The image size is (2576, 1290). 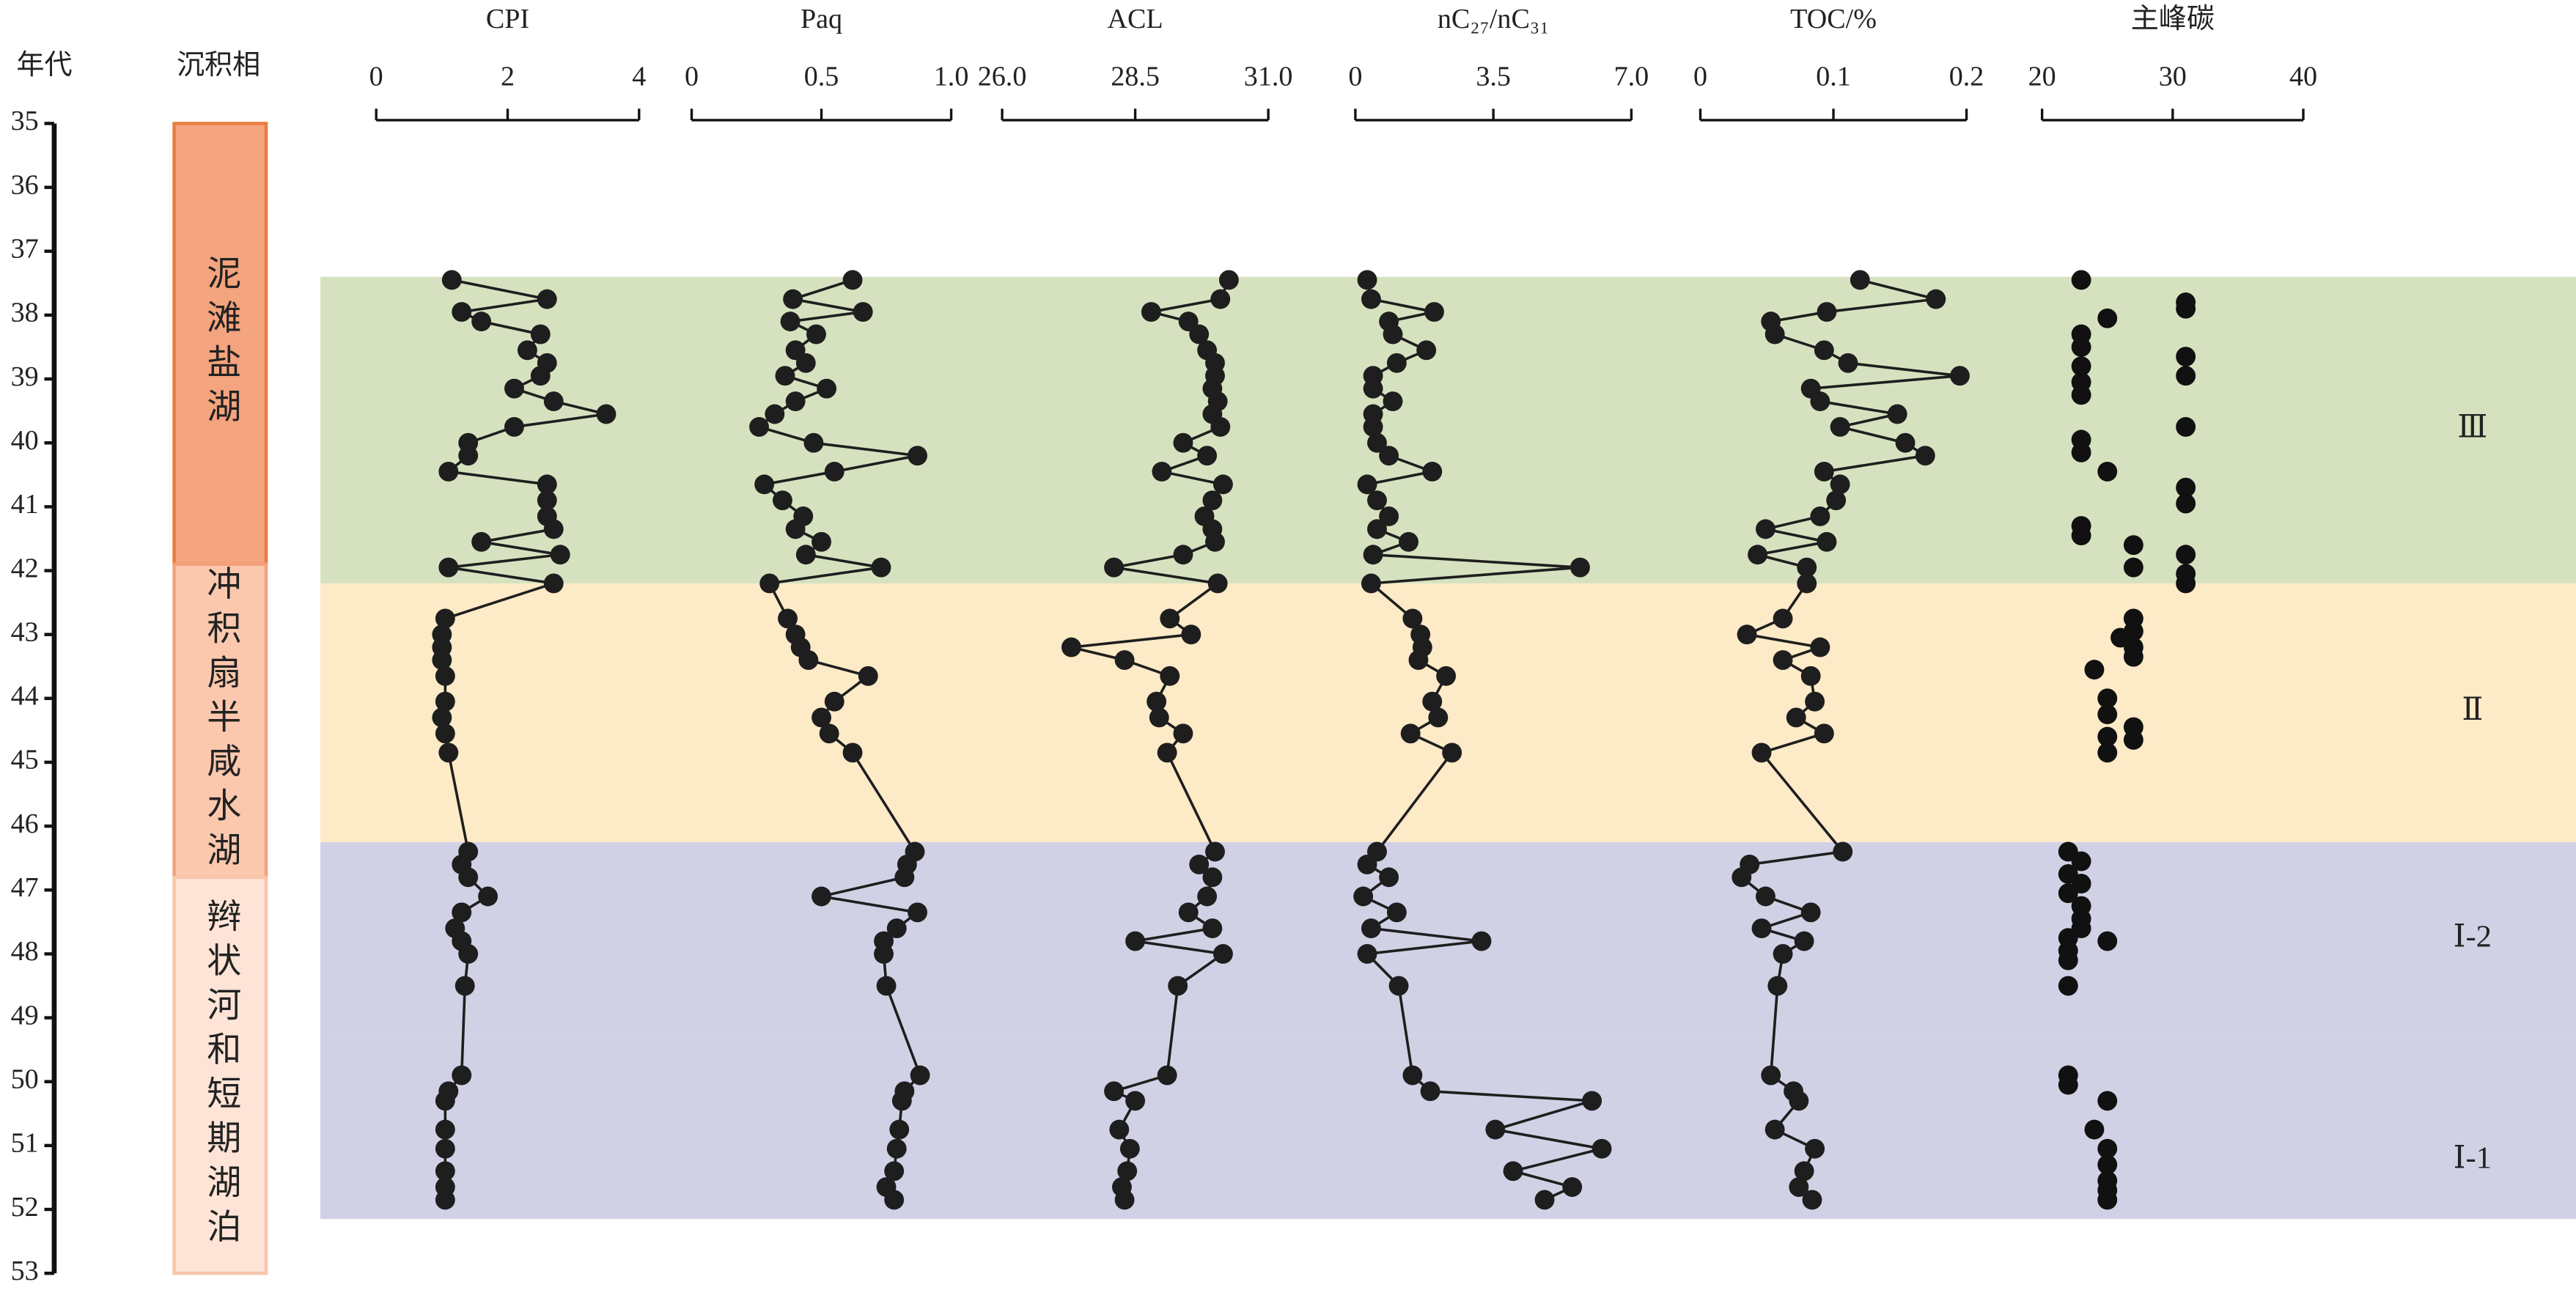 I want to click on y-tick-label: 45, so click(x=25, y=760).